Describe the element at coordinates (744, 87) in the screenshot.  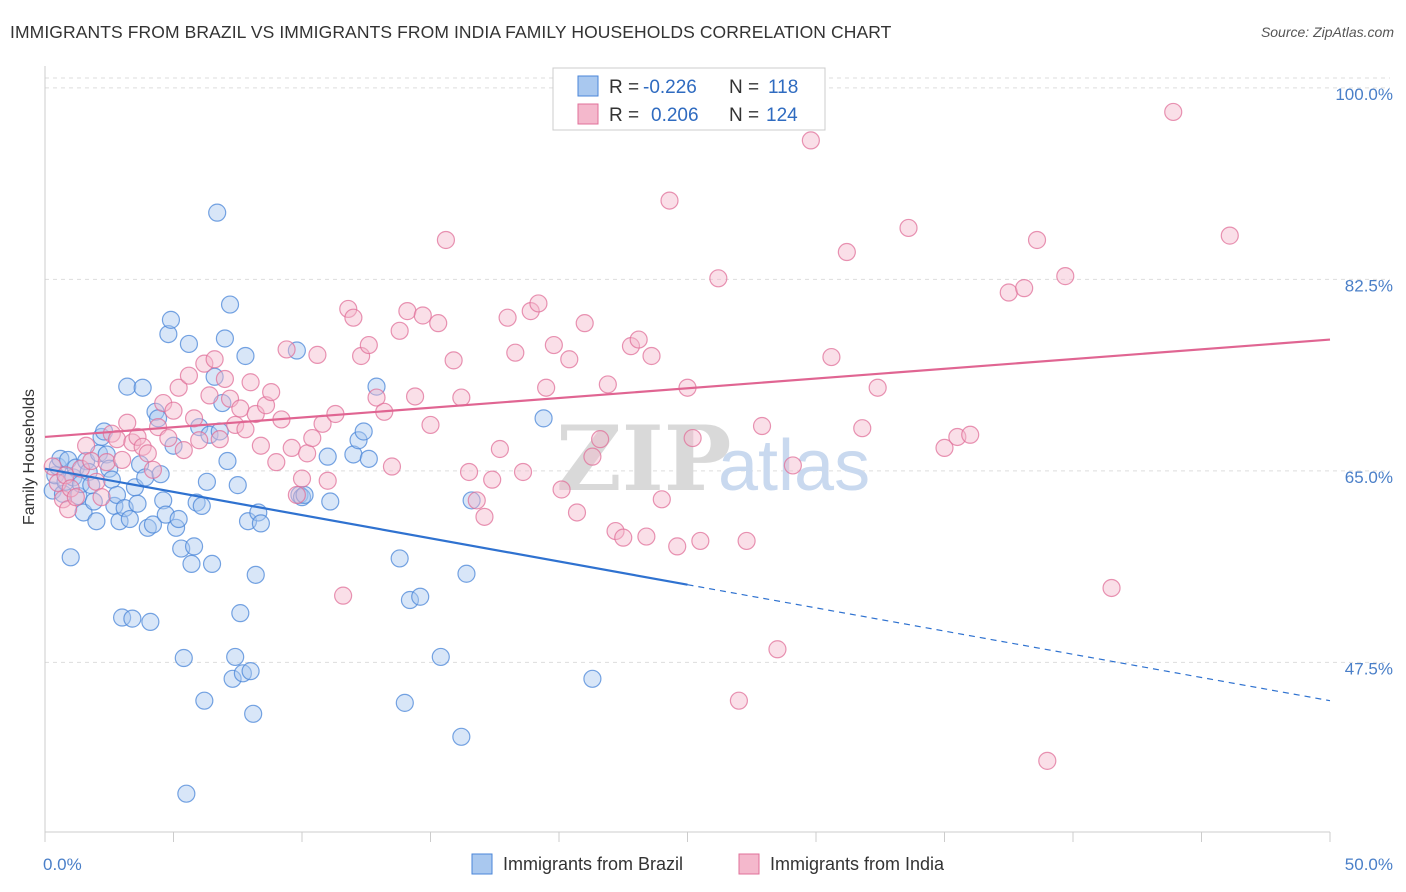
I see `legend-n-label-brazil: N =` at that location.